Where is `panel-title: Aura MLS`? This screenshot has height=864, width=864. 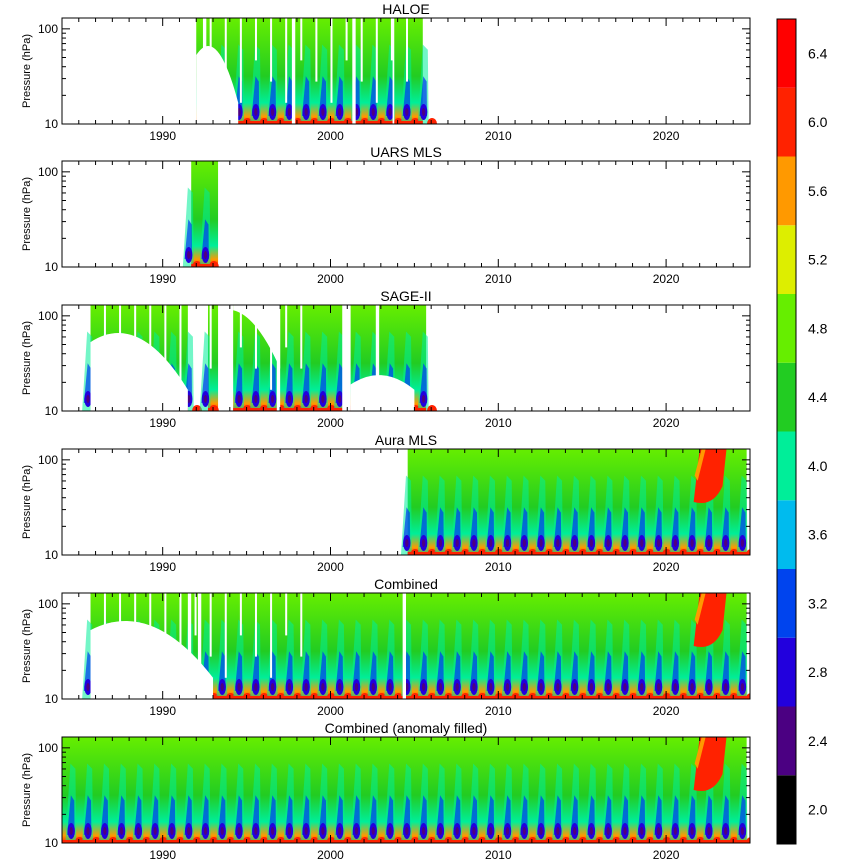
panel-title: Aura MLS is located at coordinates (406, 440).